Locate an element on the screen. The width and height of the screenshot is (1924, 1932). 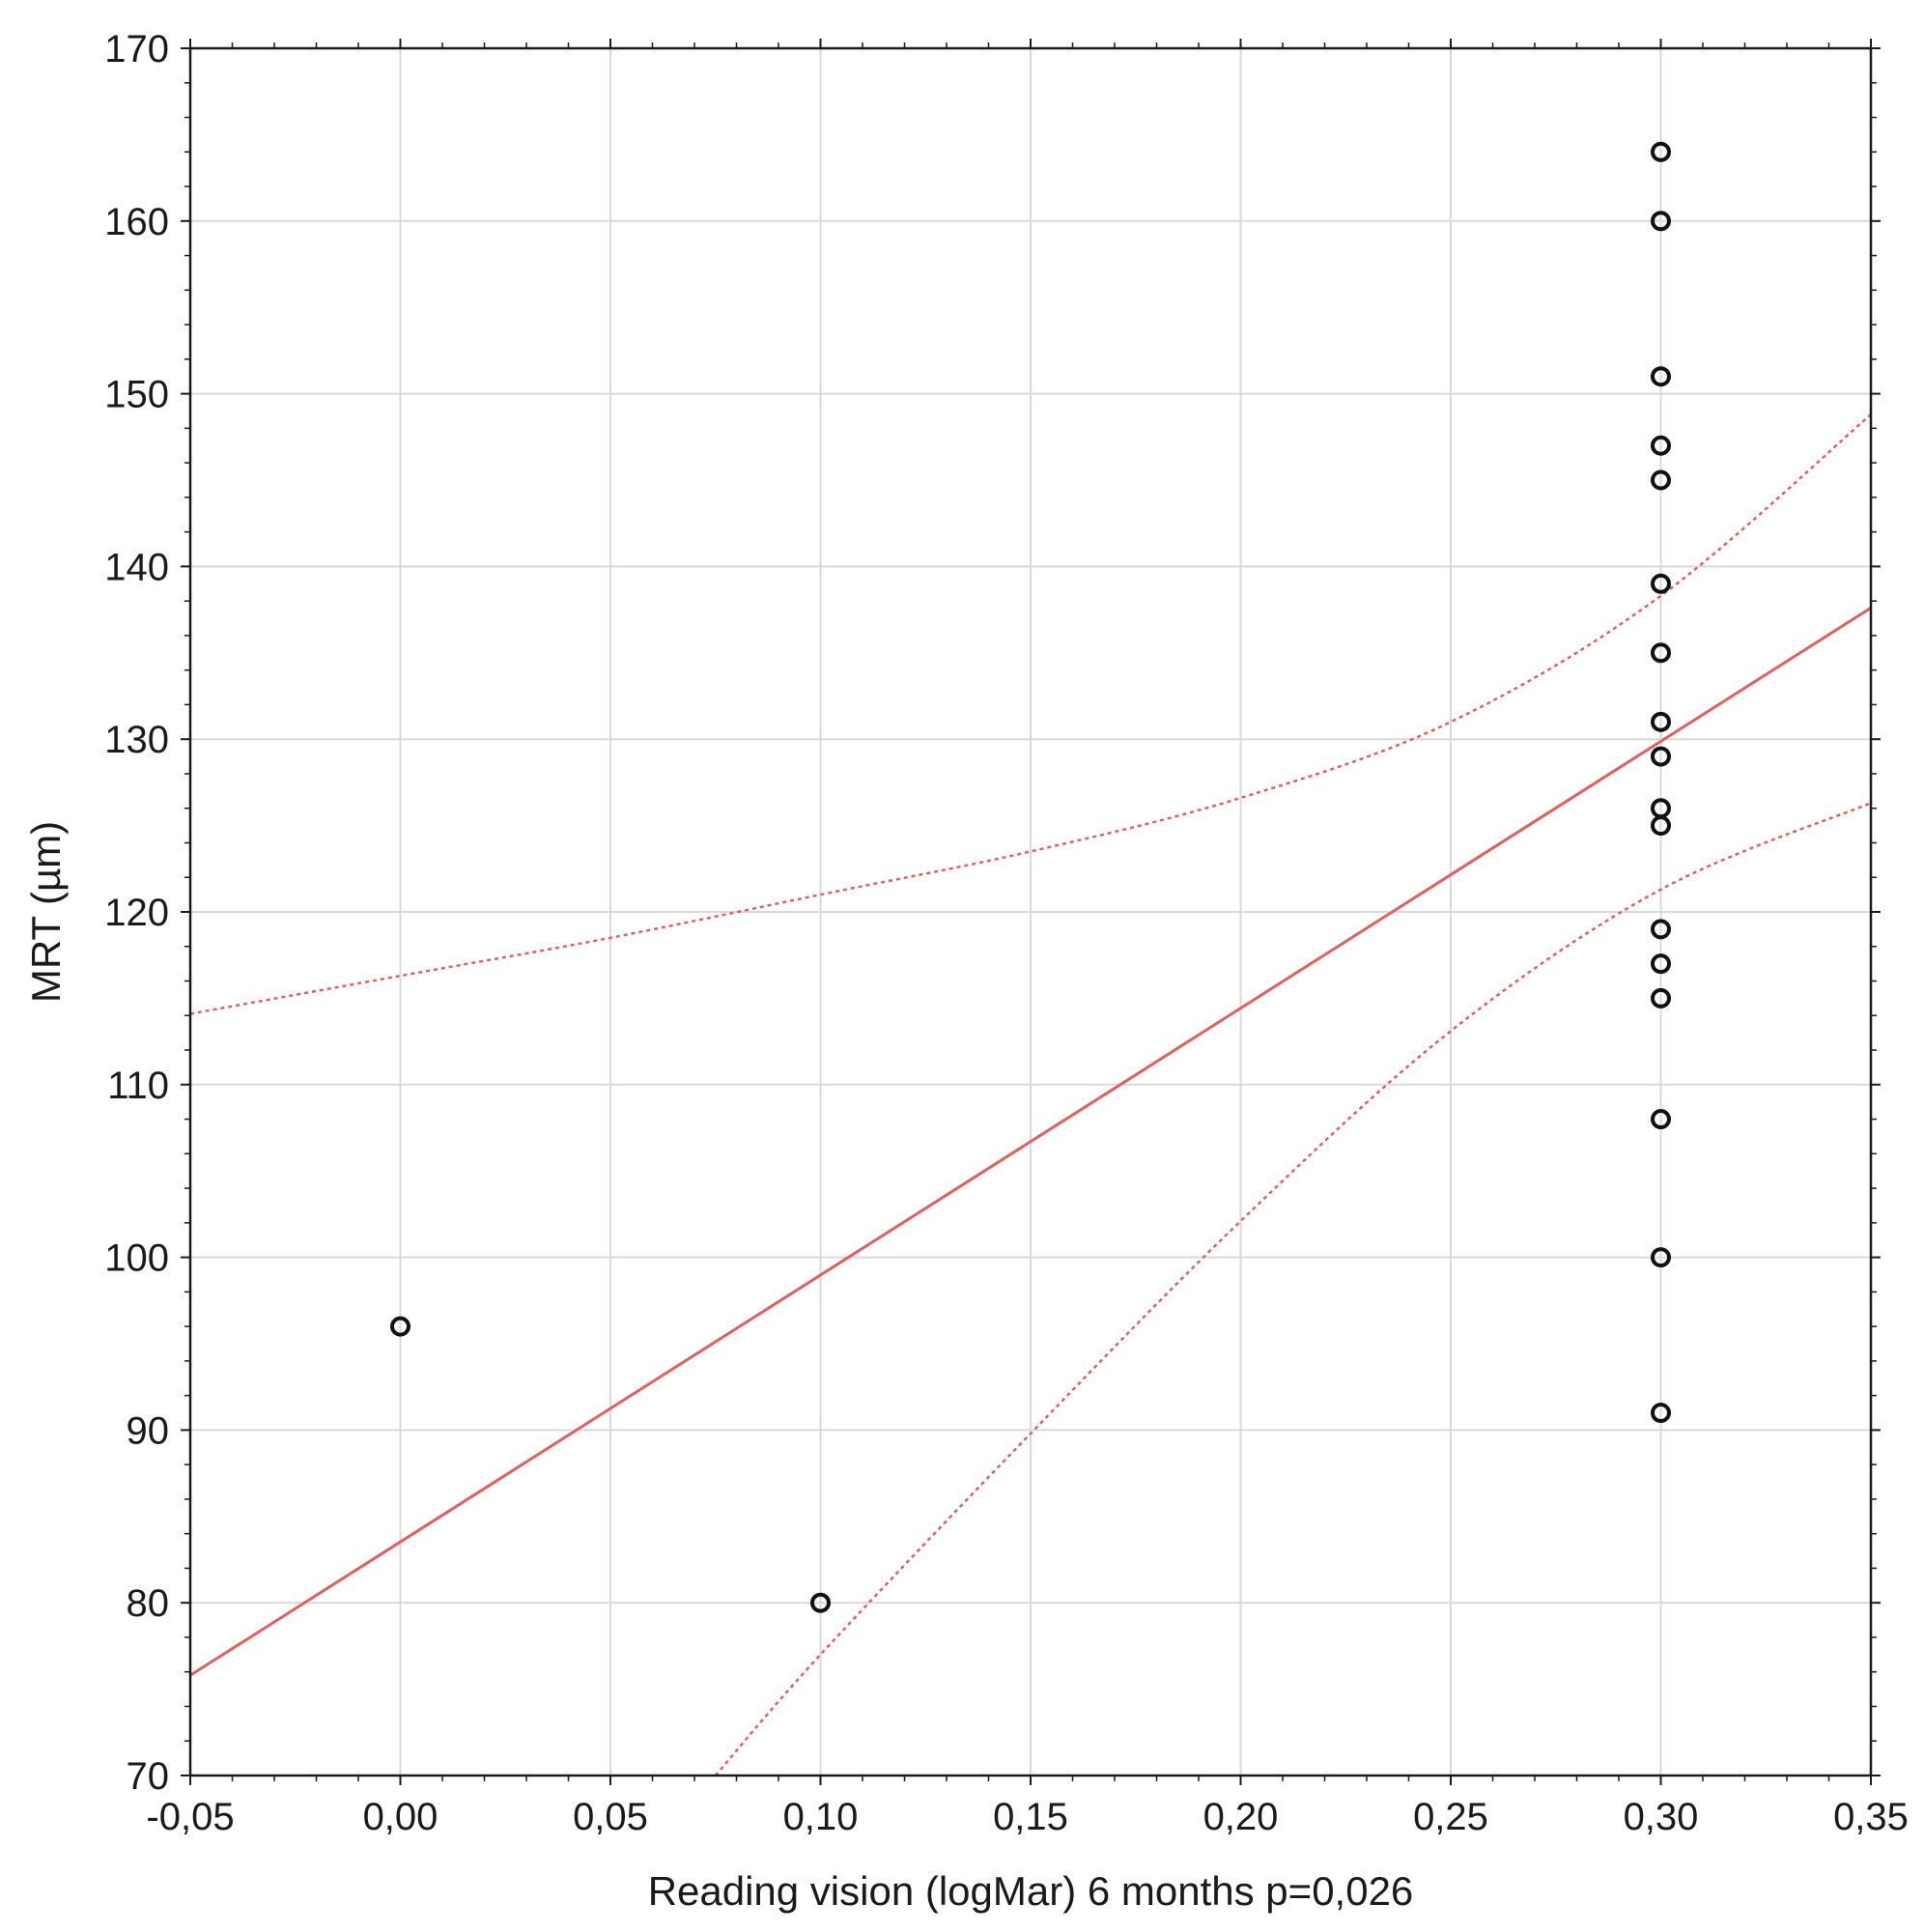
y-tick-label: 110 is located at coordinates (138, 1086).